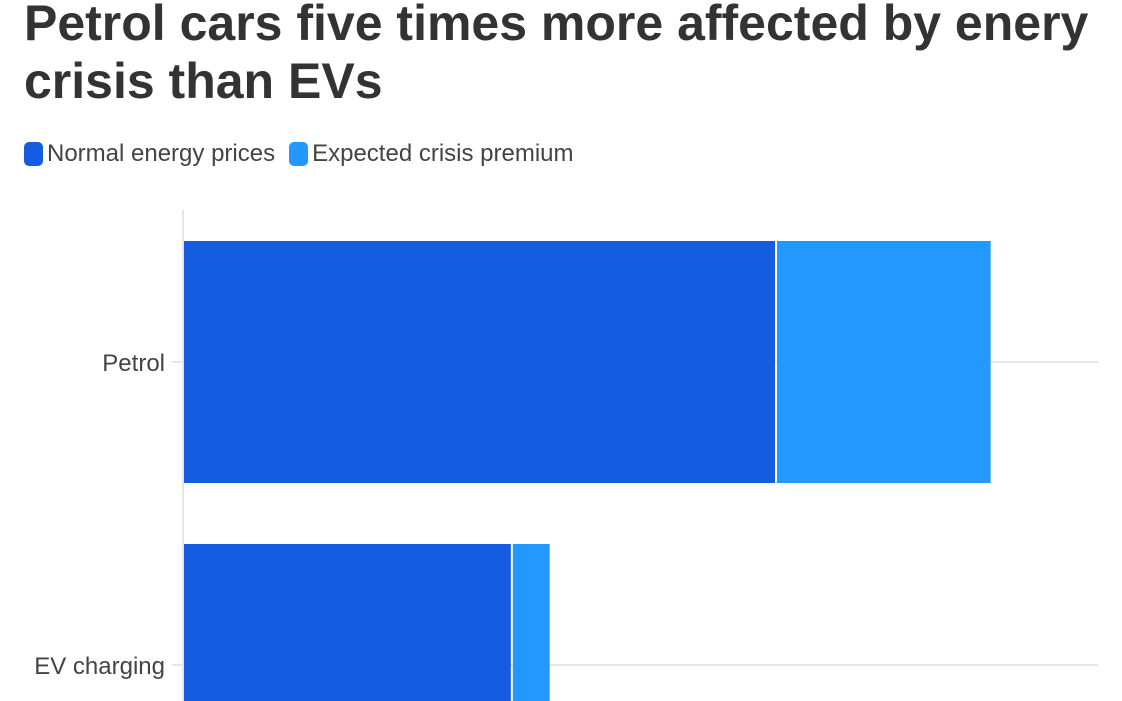  I want to click on legend-label-normal: Normal energy prices, so click(161, 153).